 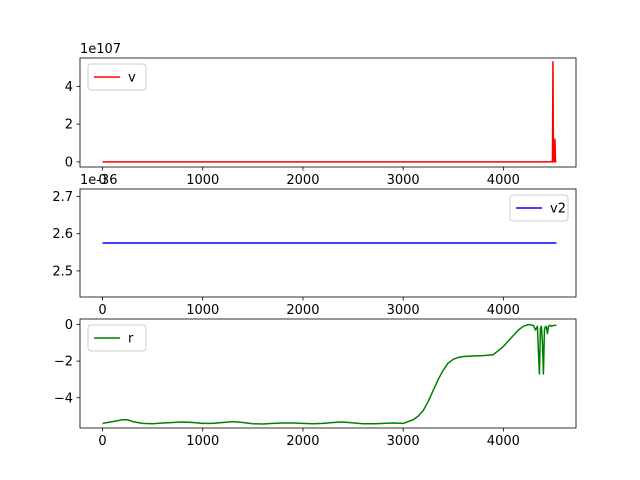 What do you see at coordinates (62, 271) in the screenshot?
I see `y-tick-label: 2.5` at bounding box center [62, 271].